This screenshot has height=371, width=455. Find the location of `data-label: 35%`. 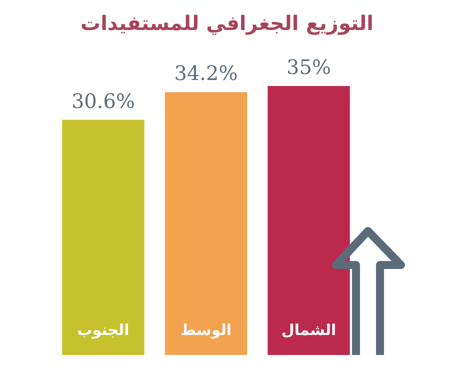

data-label: 35% is located at coordinates (308, 67).